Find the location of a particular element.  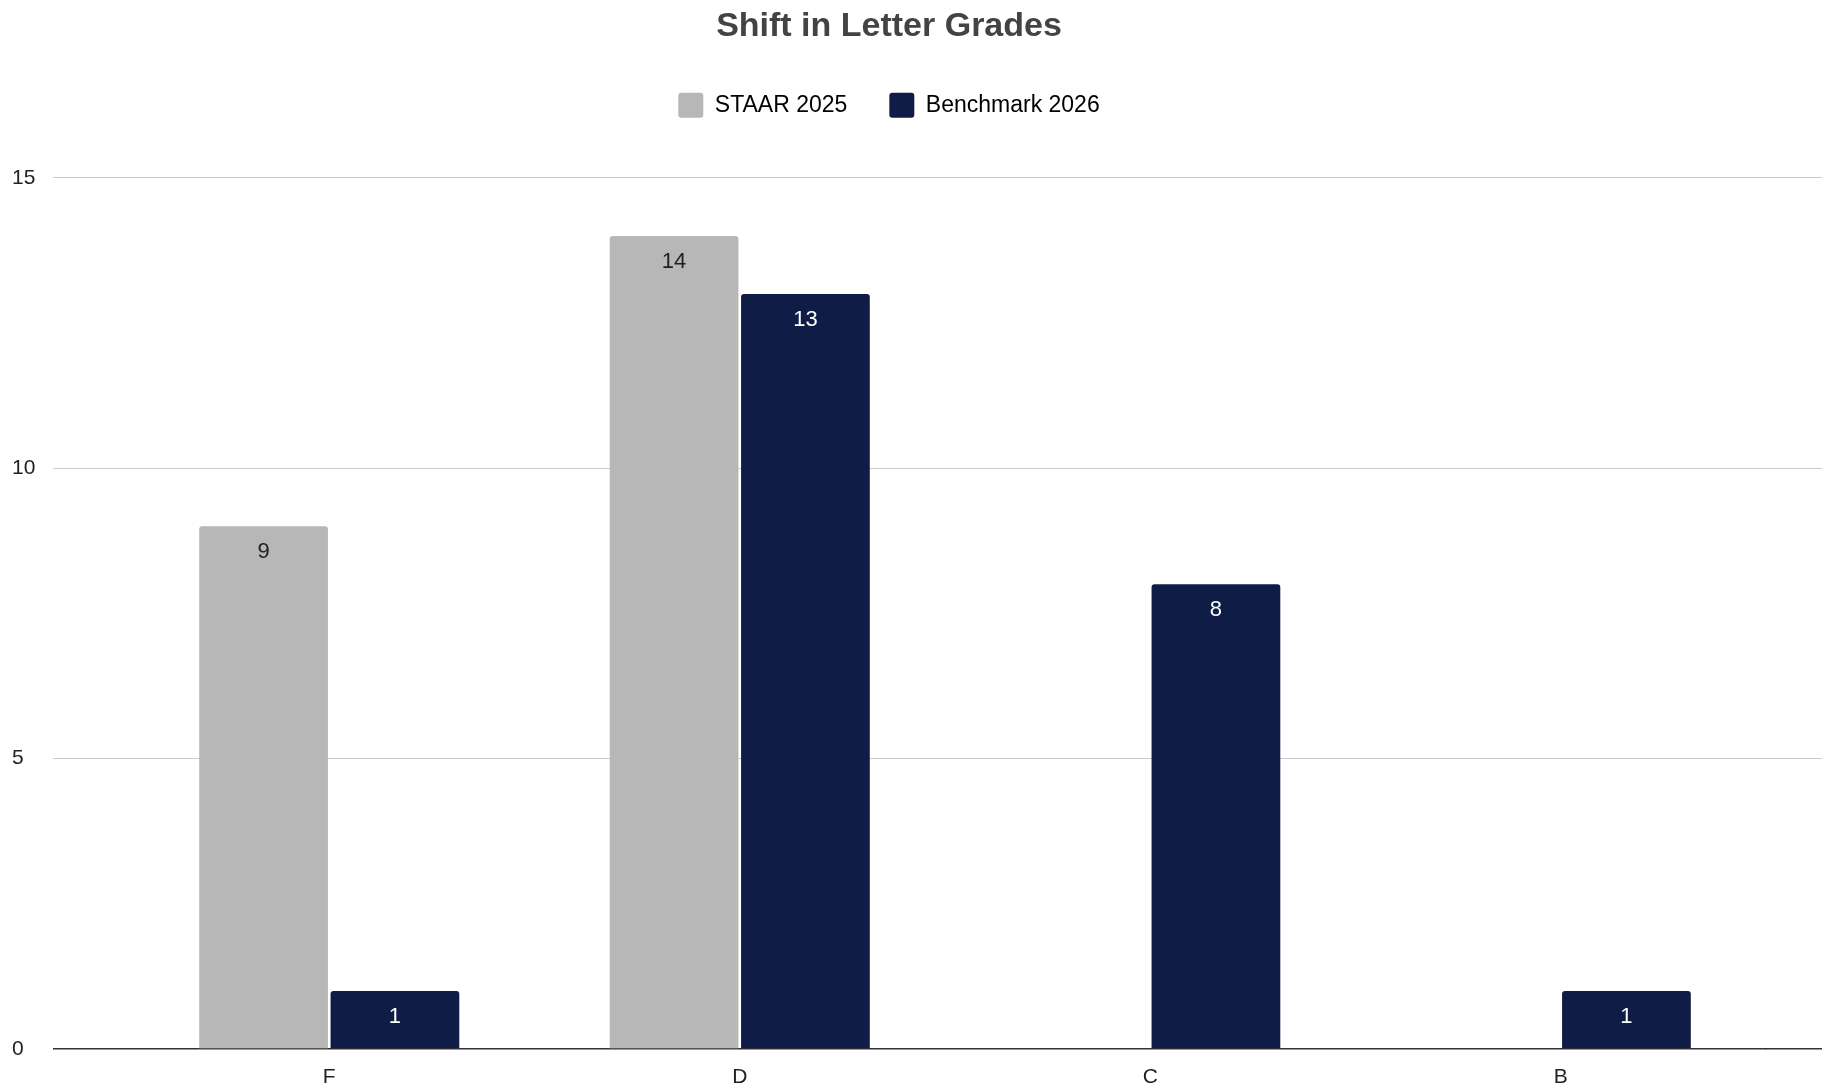

x-tick-label: C is located at coordinates (1150, 1076).